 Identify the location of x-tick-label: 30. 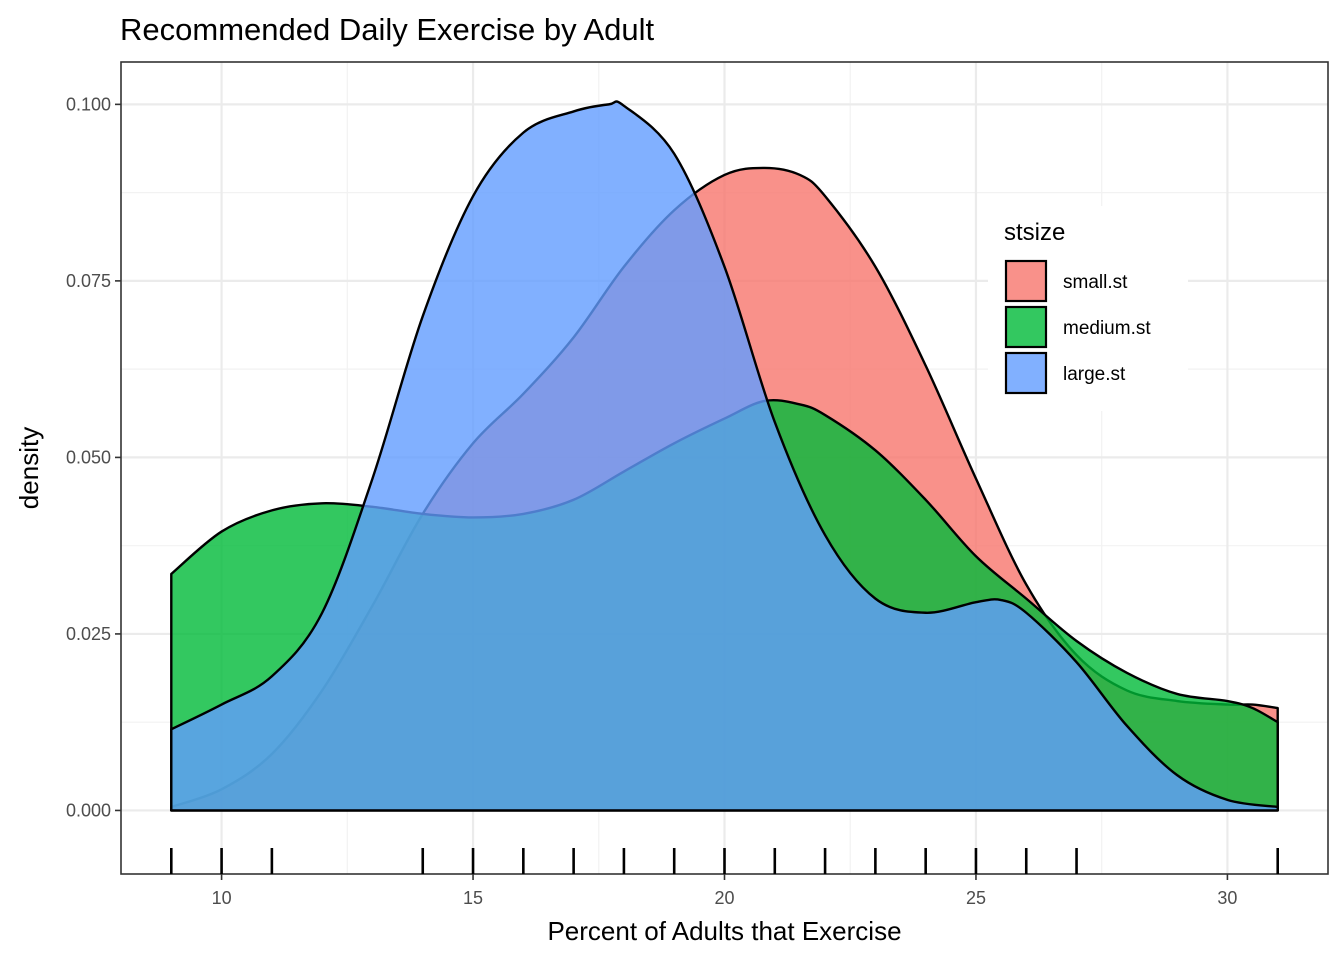
(1227, 898).